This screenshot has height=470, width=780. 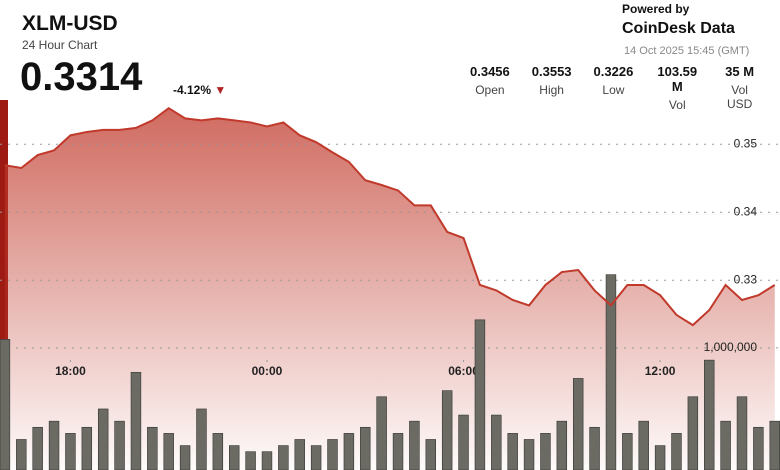 What do you see at coordinates (70, 371) in the screenshot?
I see `x-tick-label: 18:00` at bounding box center [70, 371].